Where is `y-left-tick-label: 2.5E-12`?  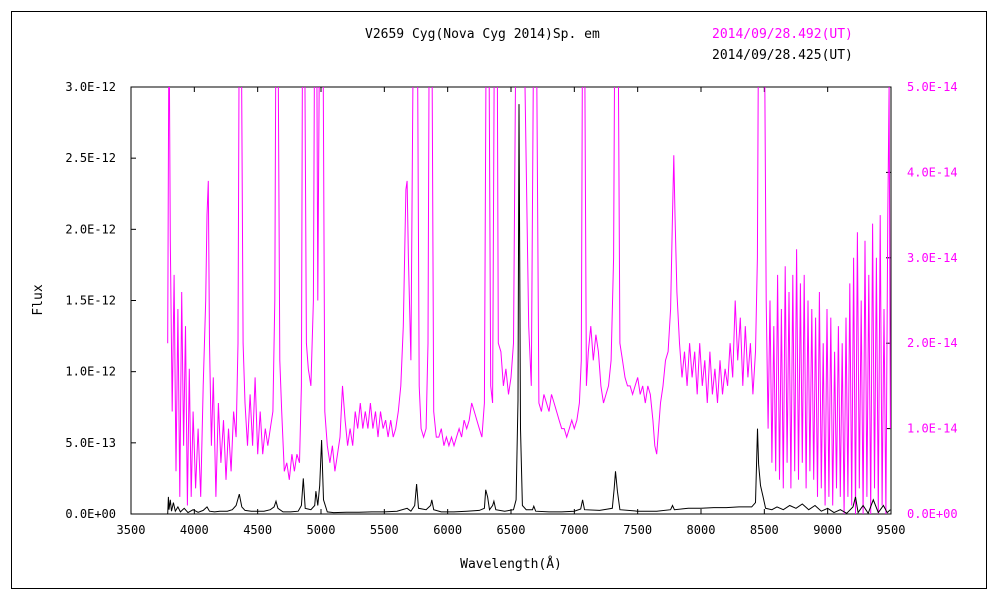
y-left-tick-label: 2.5E-12 is located at coordinates (90, 158).